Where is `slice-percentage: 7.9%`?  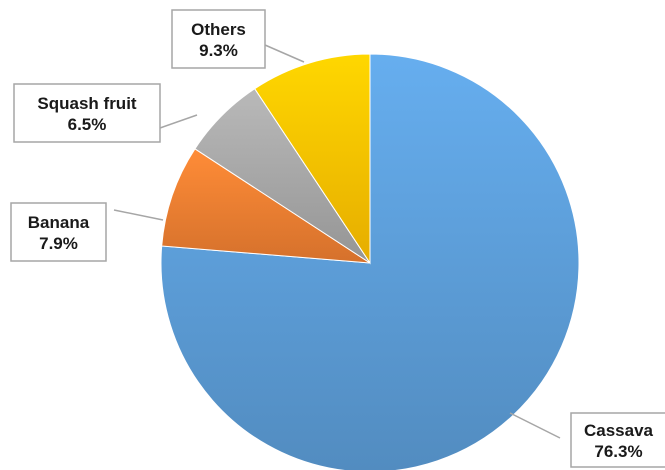
slice-percentage: 7.9% is located at coordinates (58, 243).